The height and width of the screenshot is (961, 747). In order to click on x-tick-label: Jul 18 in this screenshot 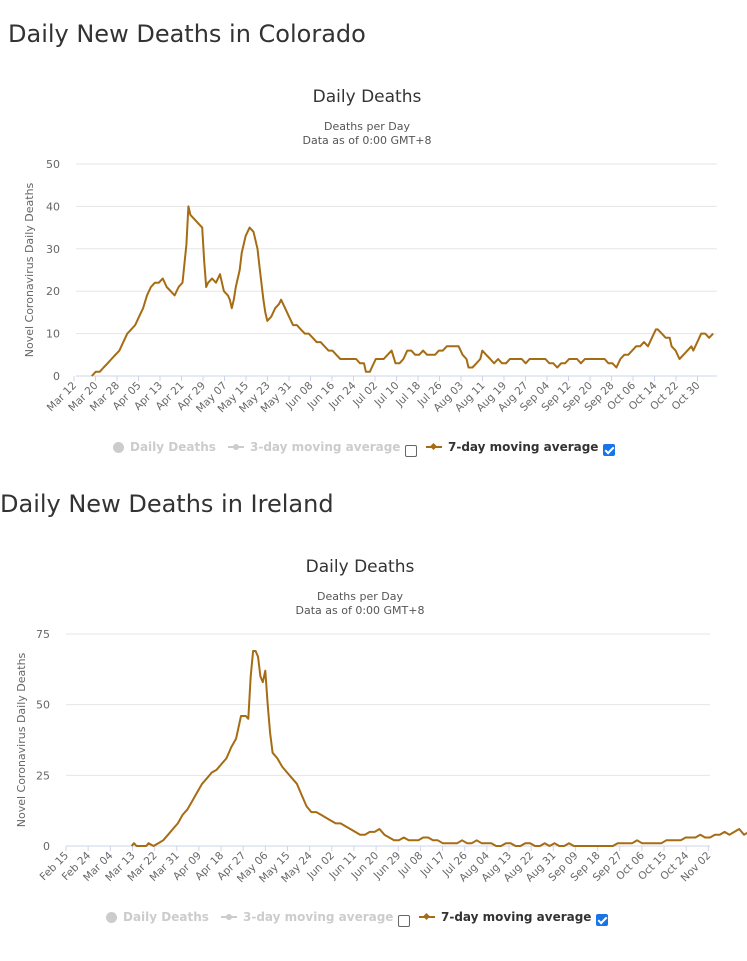, I will do `click(408, 395)`.